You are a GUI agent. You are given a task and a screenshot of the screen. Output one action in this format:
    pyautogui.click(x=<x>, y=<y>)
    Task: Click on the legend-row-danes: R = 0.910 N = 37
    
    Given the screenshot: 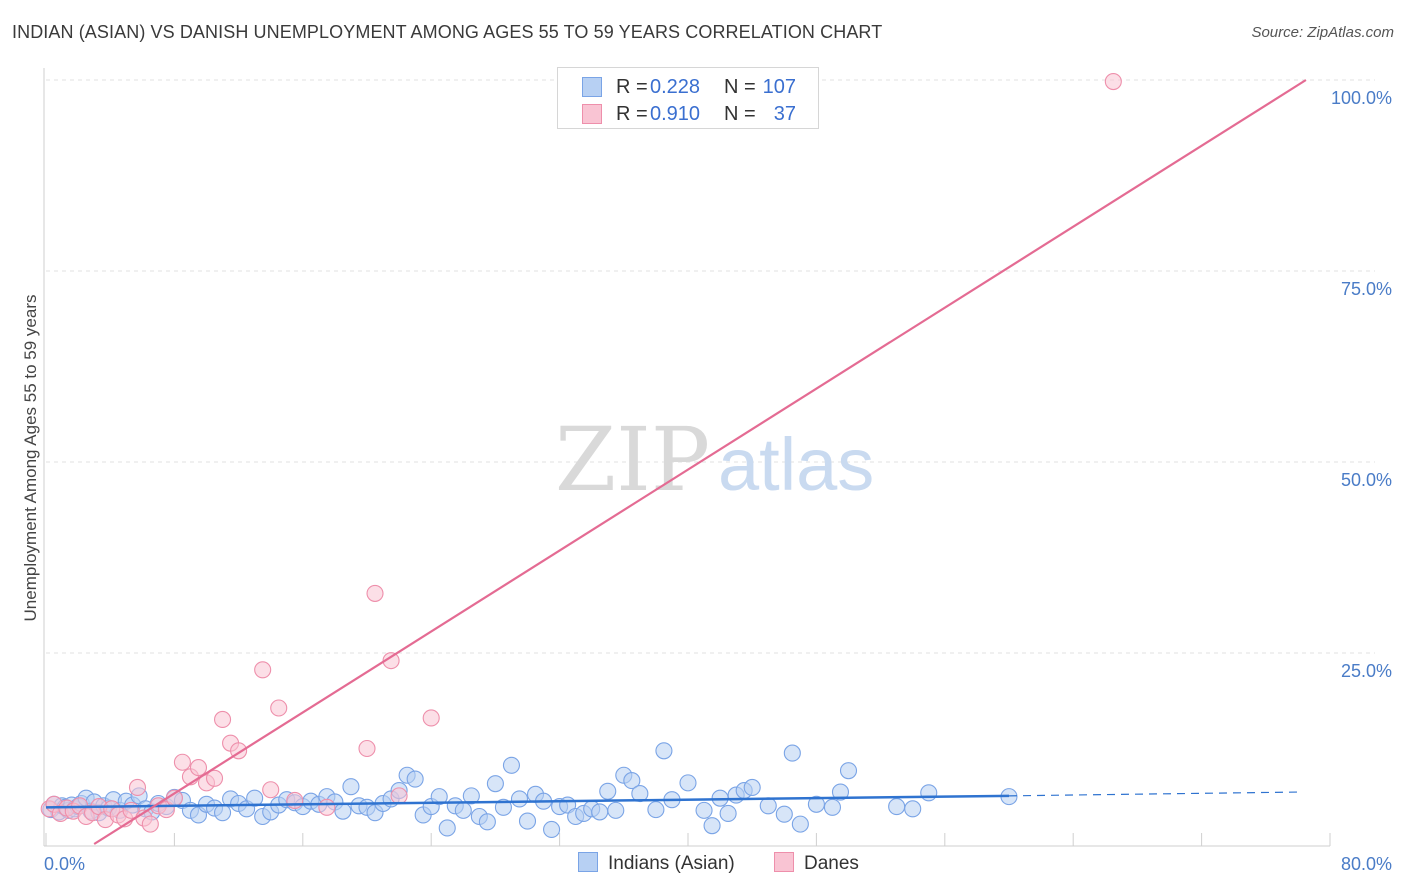 What is the action you would take?
    pyautogui.click(x=688, y=115)
    